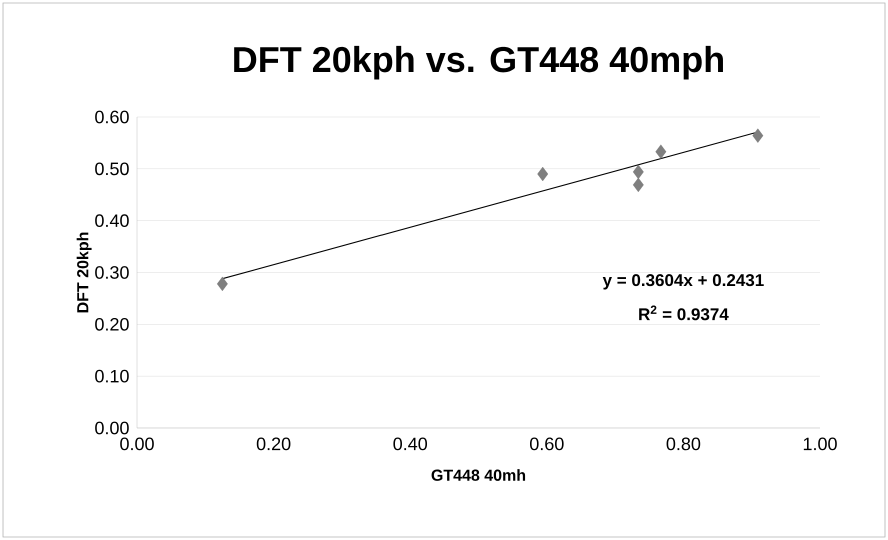 The width and height of the screenshot is (888, 540). Describe the element at coordinates (137, 444) in the screenshot. I see `x-tick-label: 0.00` at that location.